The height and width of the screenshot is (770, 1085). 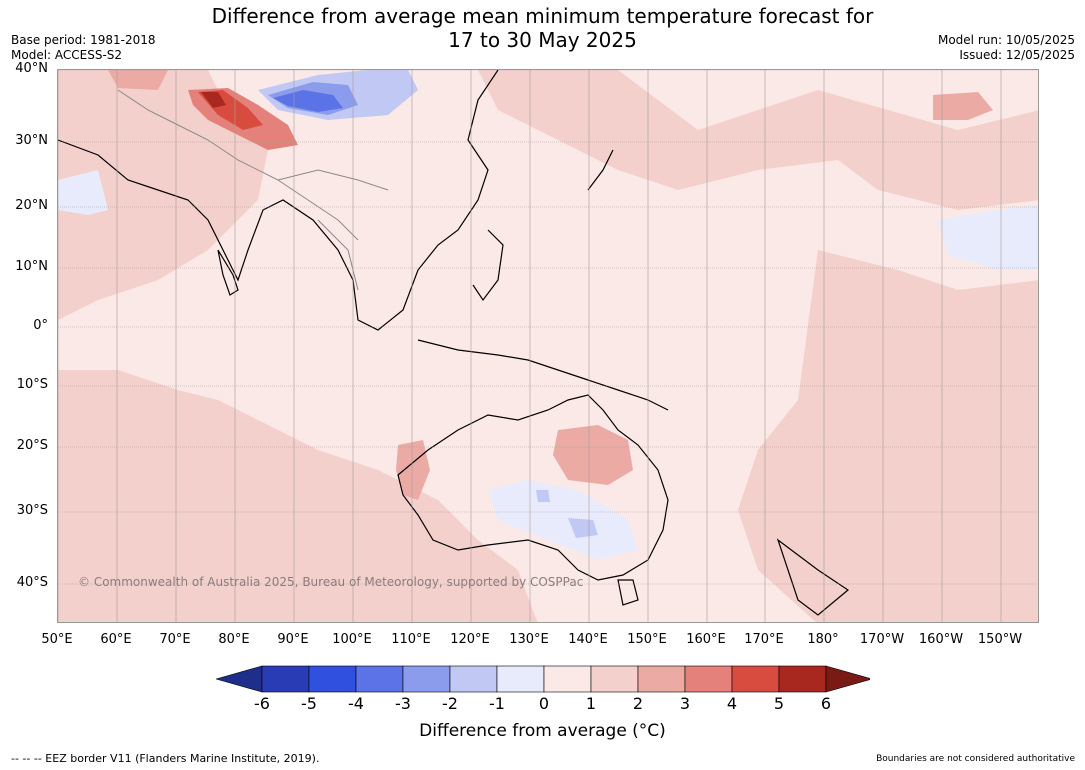 I want to click on coastline-new-zealand, so click(x=813, y=577).